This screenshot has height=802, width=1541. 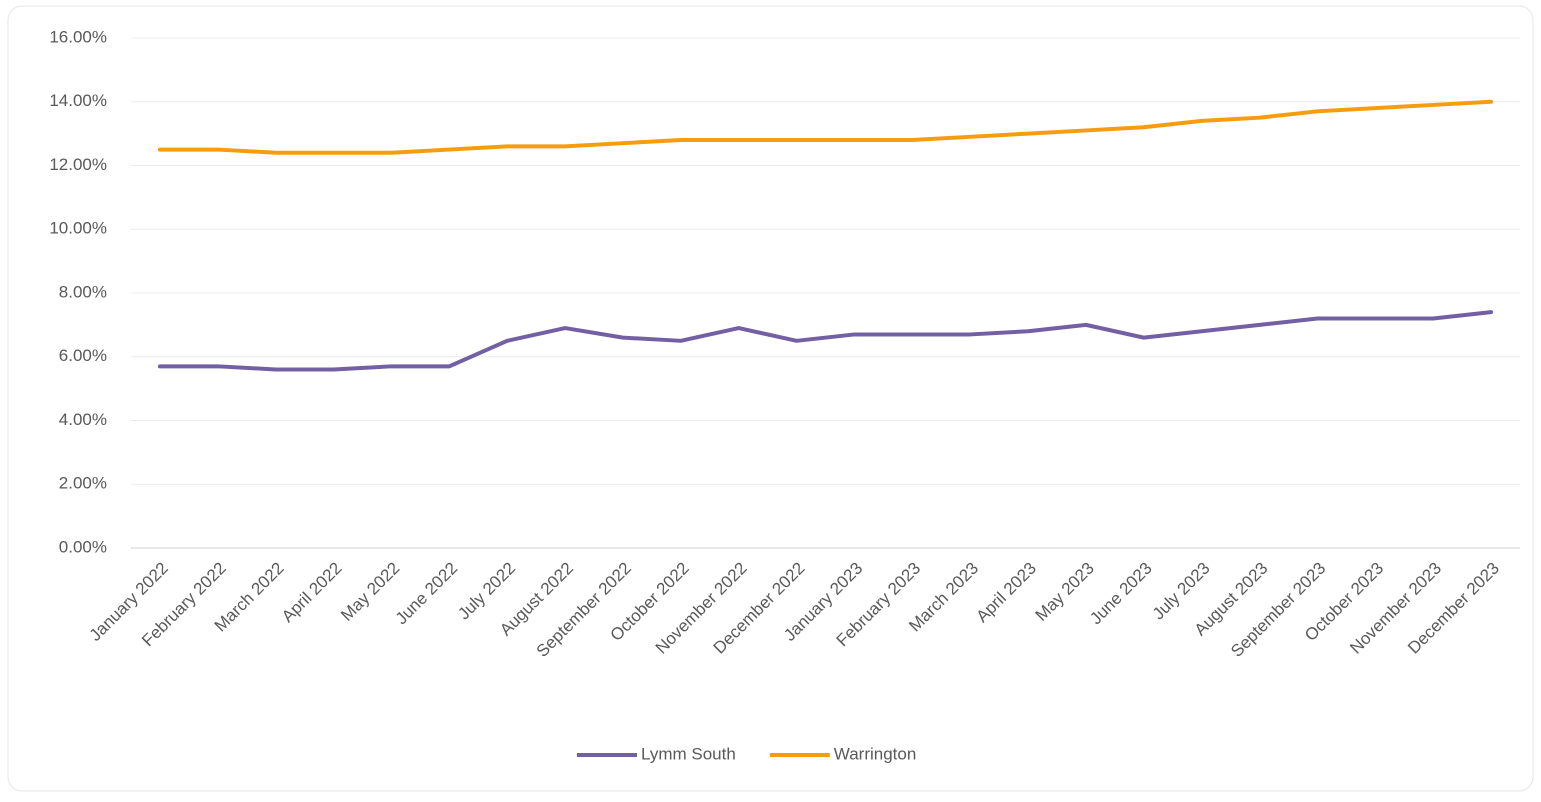 I want to click on y-tick-label: 2.00%, so click(x=83, y=483).